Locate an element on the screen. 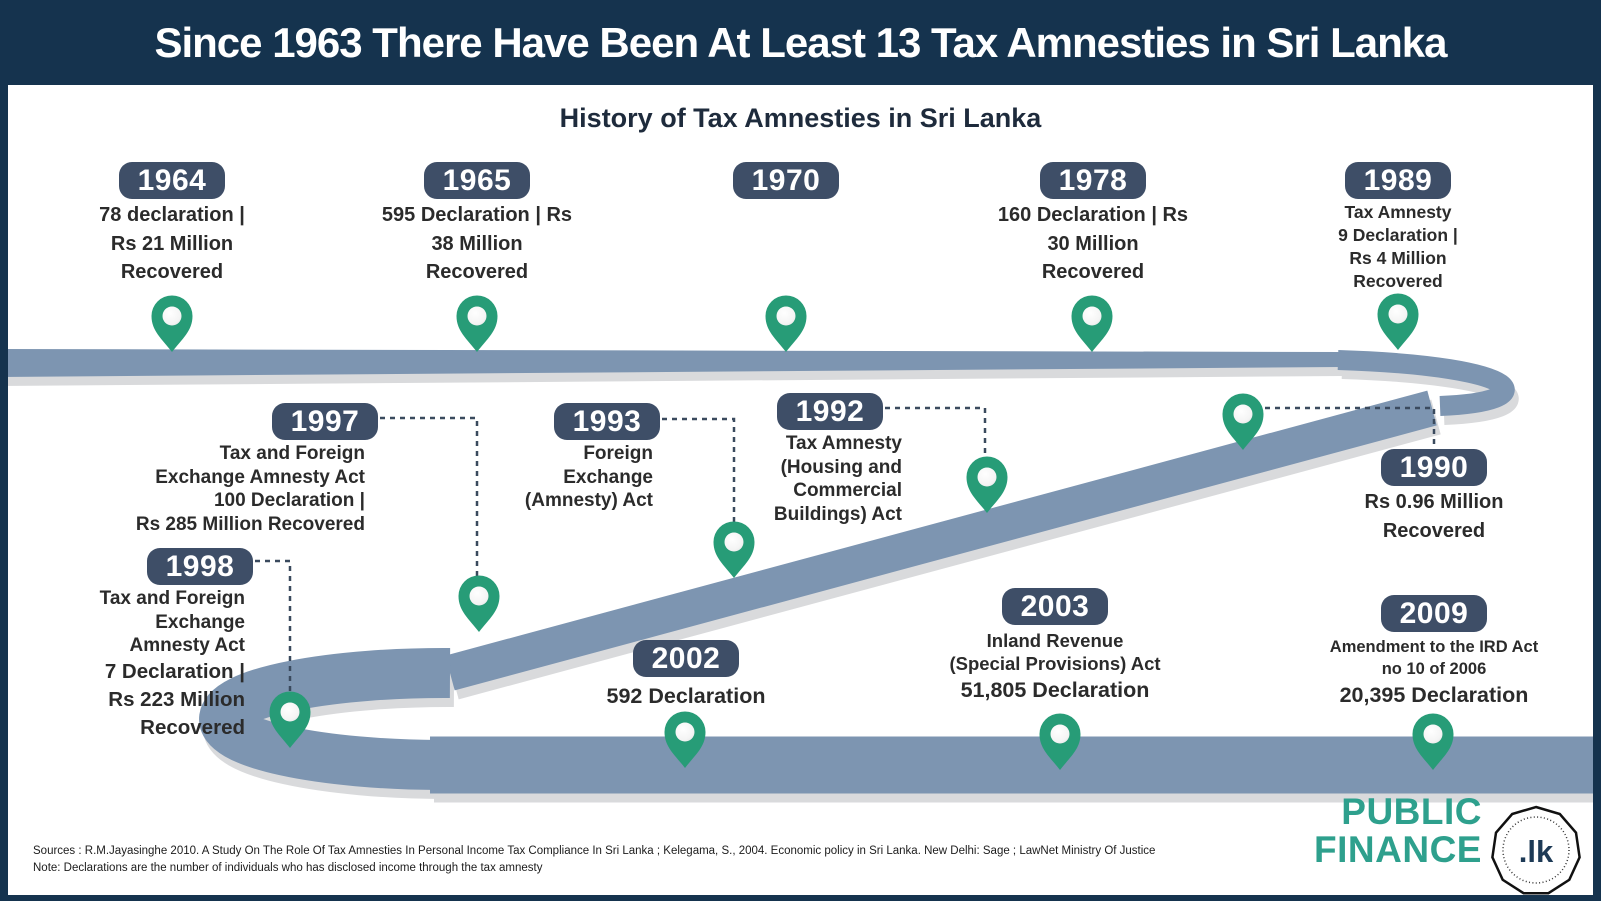 The image size is (1601, 901). event-line: 595 Declaration | Rs is located at coordinates (477, 215).